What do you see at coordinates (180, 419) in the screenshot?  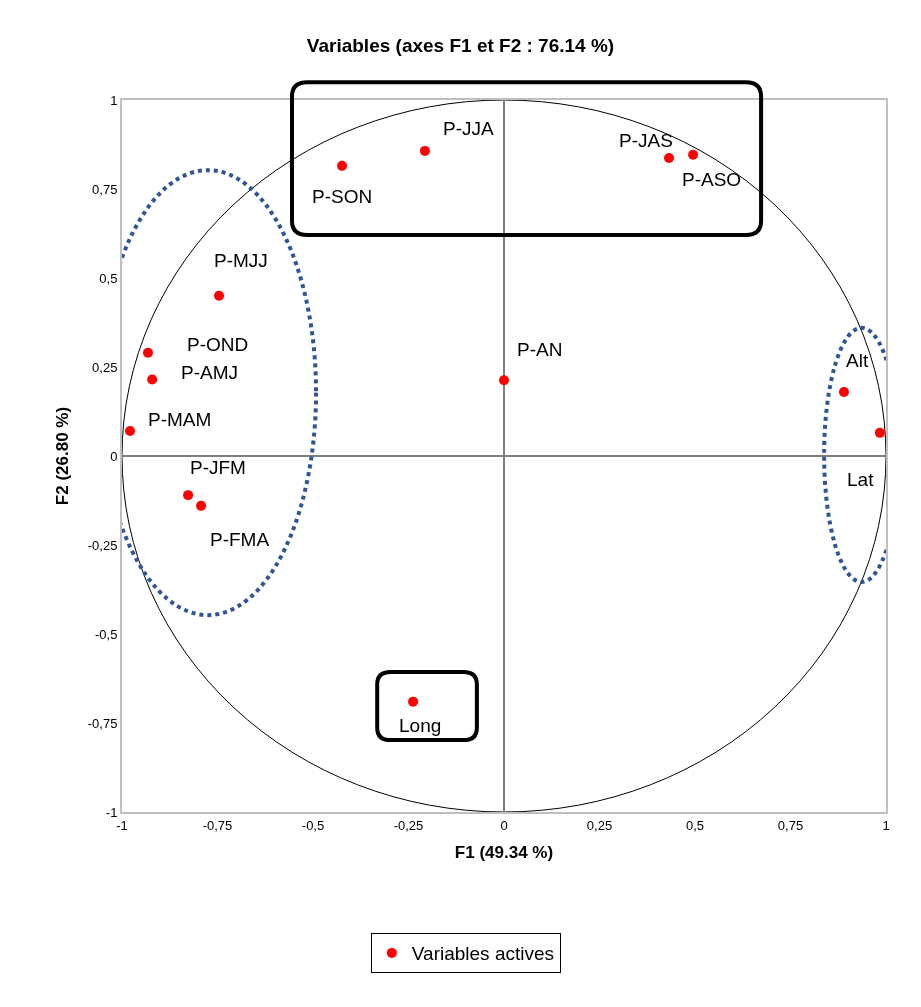 I see `annotation: P-MAM` at bounding box center [180, 419].